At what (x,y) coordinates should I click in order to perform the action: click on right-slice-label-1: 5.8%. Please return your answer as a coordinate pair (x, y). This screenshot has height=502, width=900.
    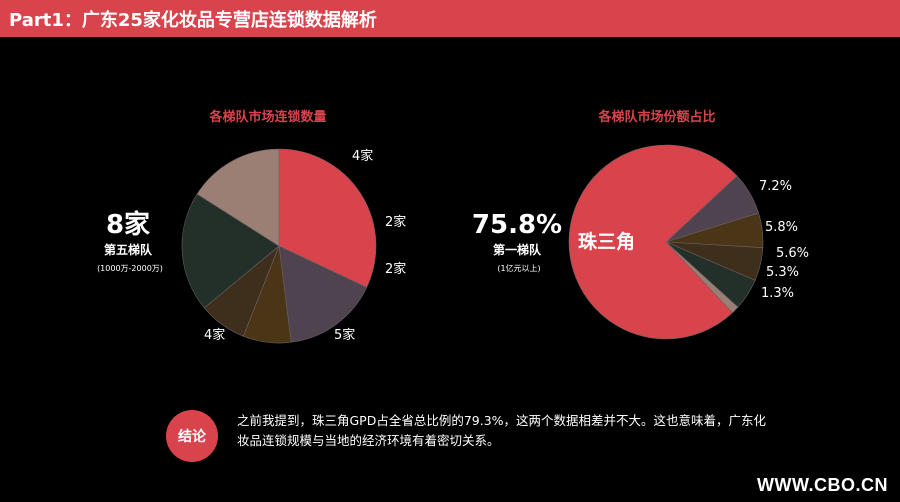
    Looking at the image, I should click on (781, 227).